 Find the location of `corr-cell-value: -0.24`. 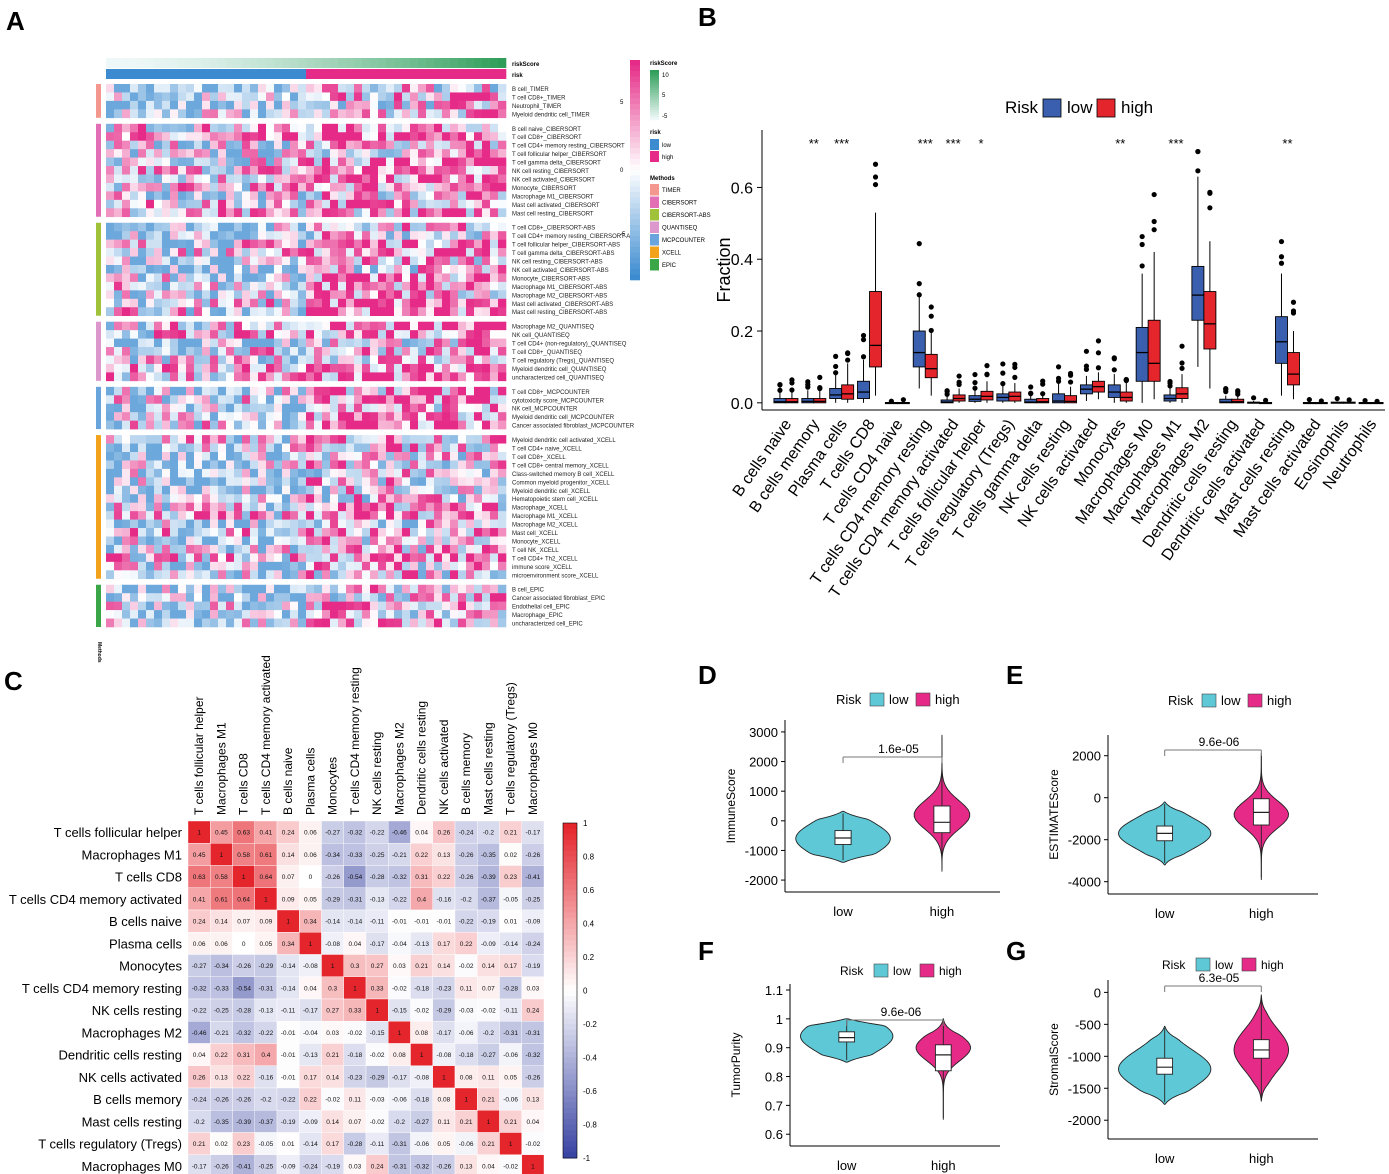

corr-cell-value: -0.24 is located at coordinates (310, 1166).